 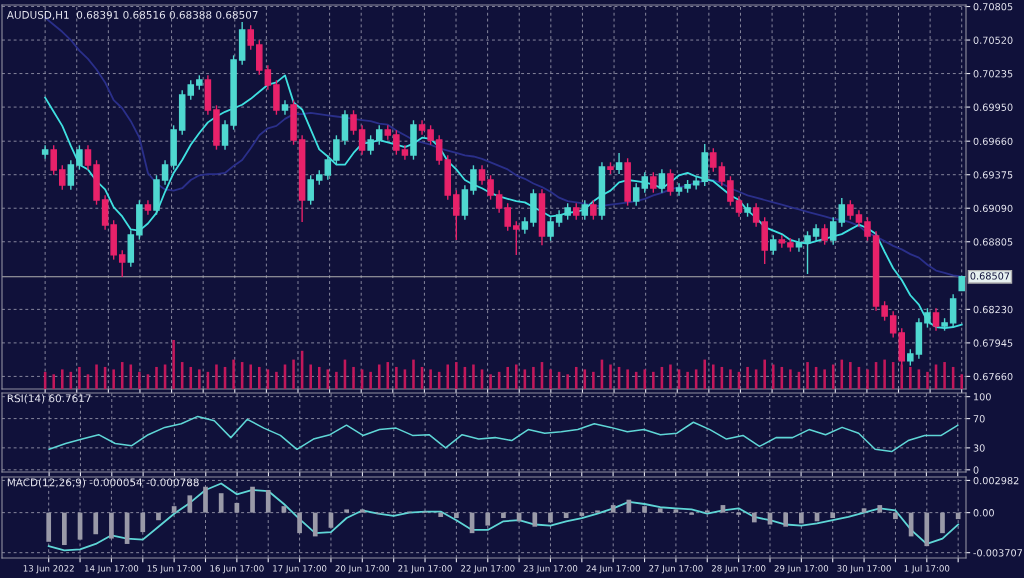 What do you see at coordinates (488, 569) in the screenshot?
I see `x-tick-label: 22 Jun 17:00` at bounding box center [488, 569].